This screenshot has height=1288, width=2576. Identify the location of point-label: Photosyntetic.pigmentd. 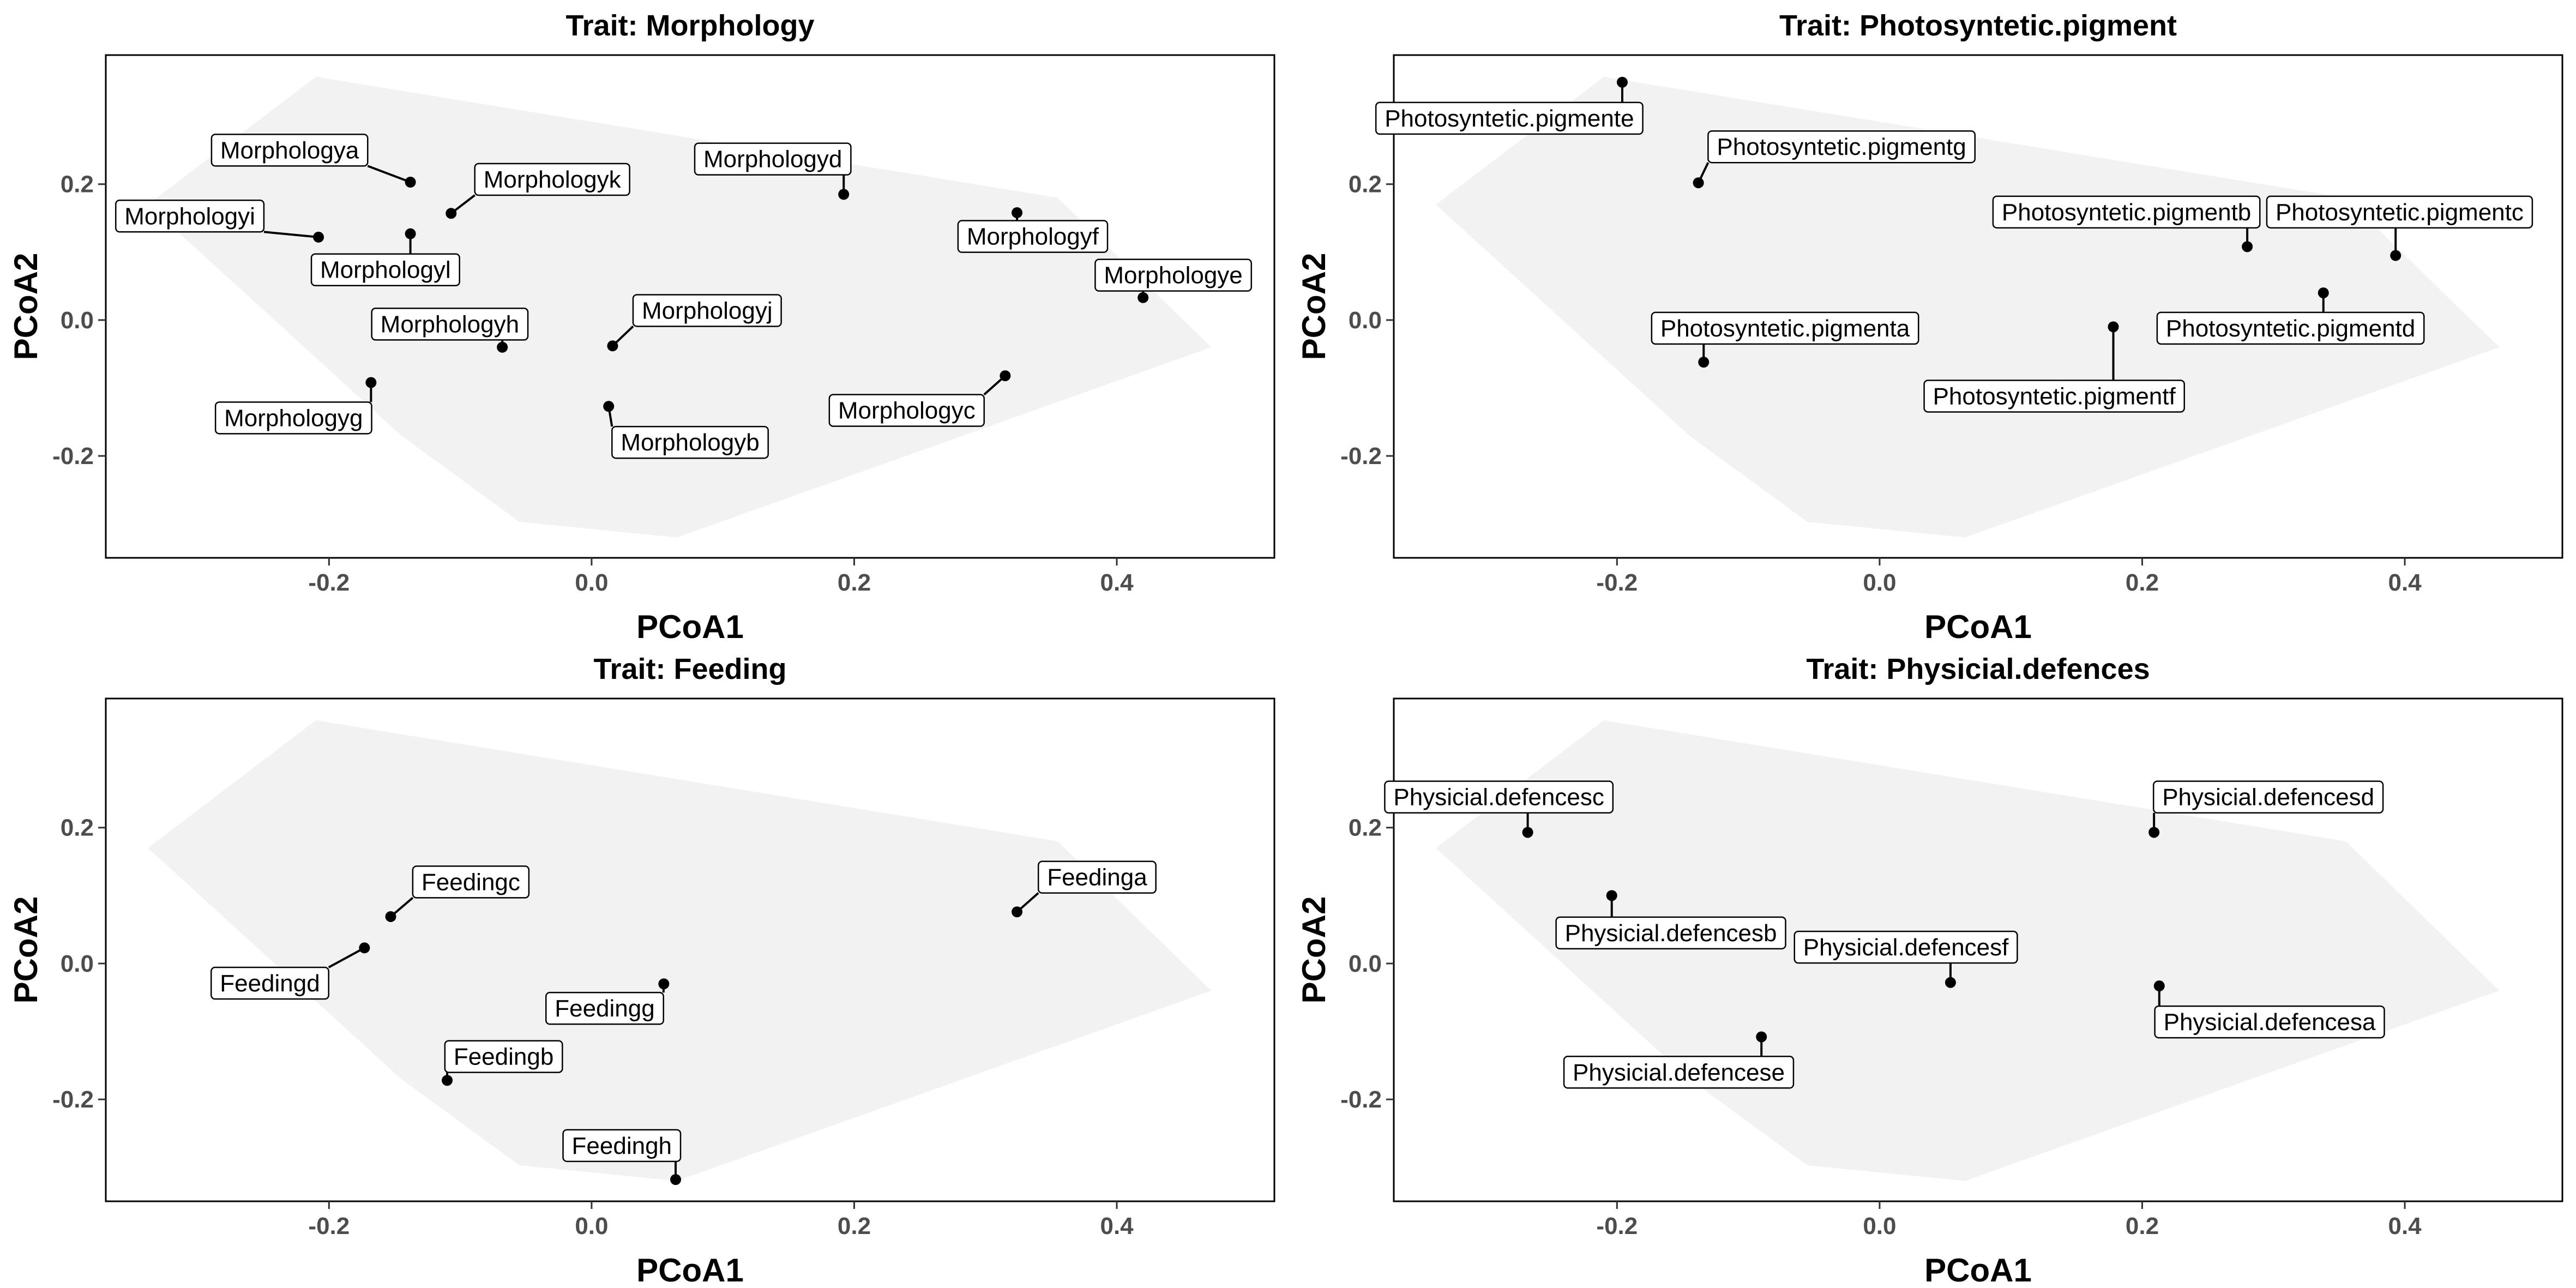
(2290, 328).